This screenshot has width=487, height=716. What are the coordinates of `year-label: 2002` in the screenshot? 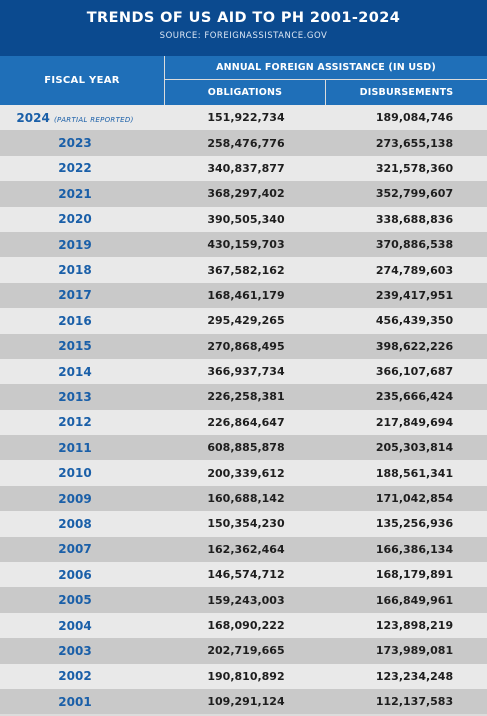 It's located at (75, 676).